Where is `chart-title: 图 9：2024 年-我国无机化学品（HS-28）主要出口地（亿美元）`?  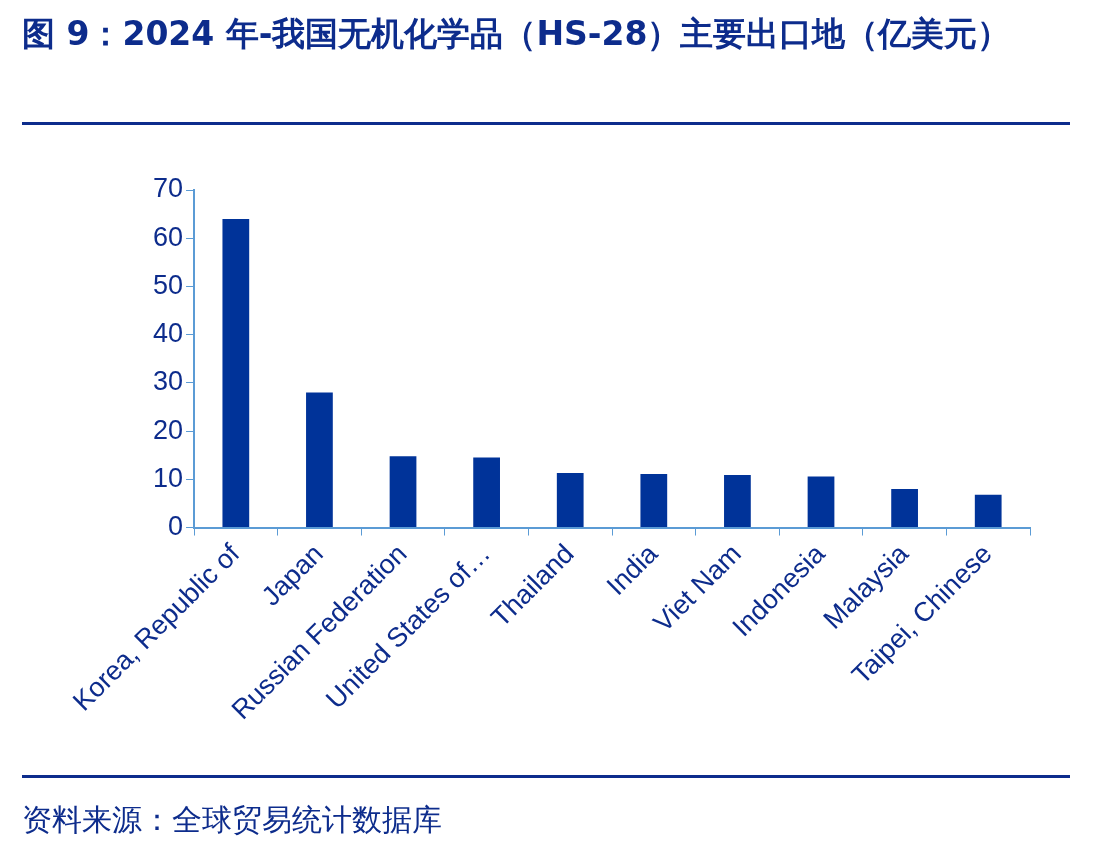 chart-title: 图 9：2024 年-我国无机化学品（HS-28）主要出口地（亿美元） is located at coordinates (517, 34).